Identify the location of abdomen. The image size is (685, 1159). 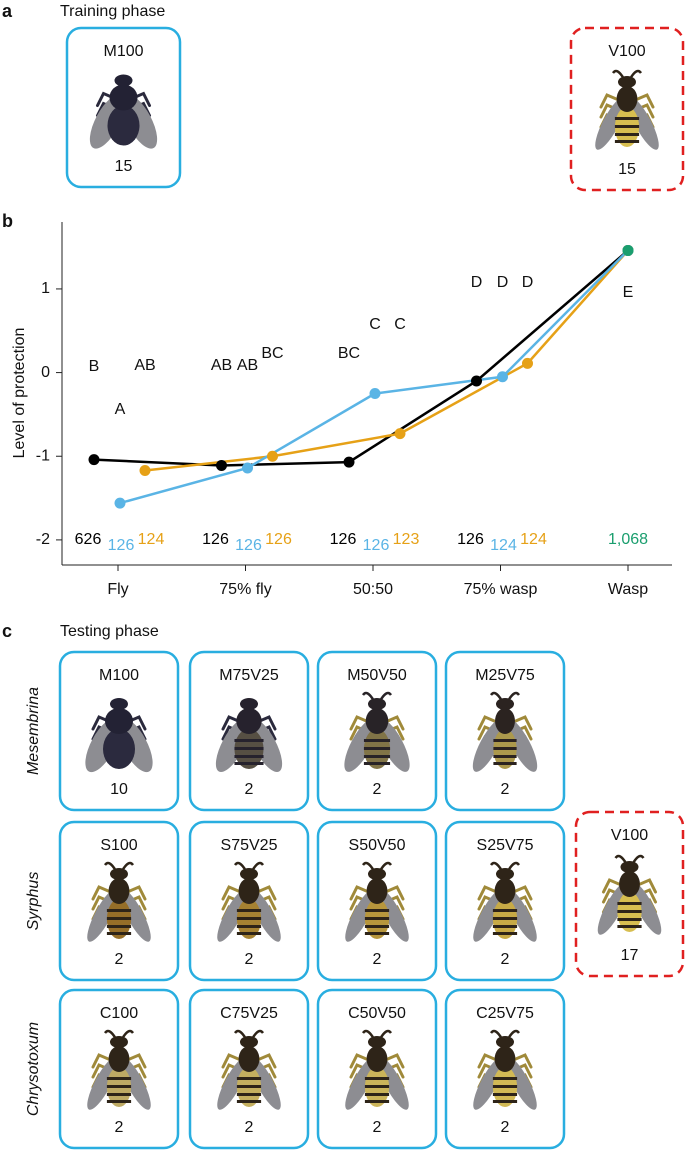
(123, 125).